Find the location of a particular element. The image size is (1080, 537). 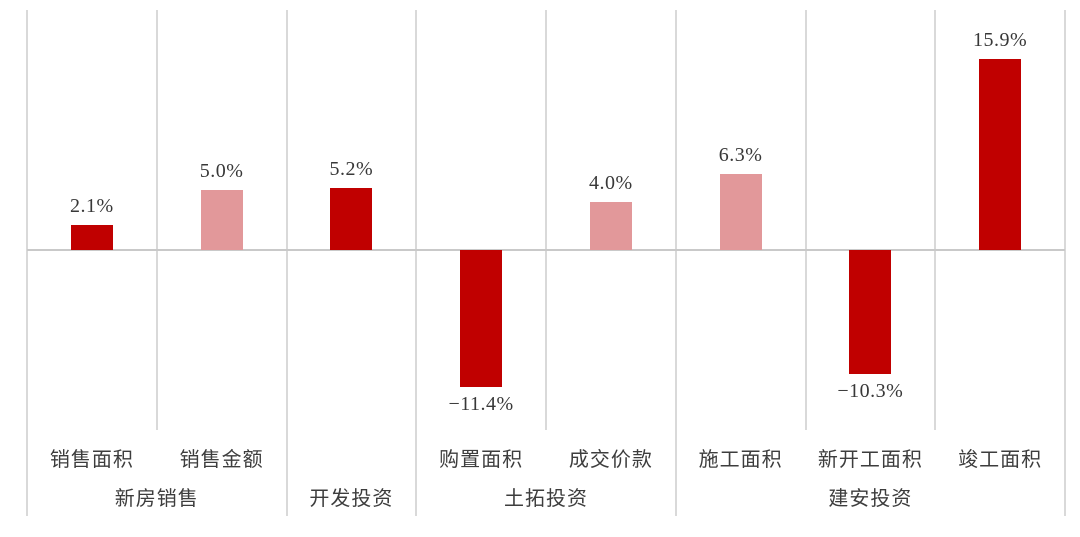

category-label: 新开工面积 is located at coordinates (870, 460).